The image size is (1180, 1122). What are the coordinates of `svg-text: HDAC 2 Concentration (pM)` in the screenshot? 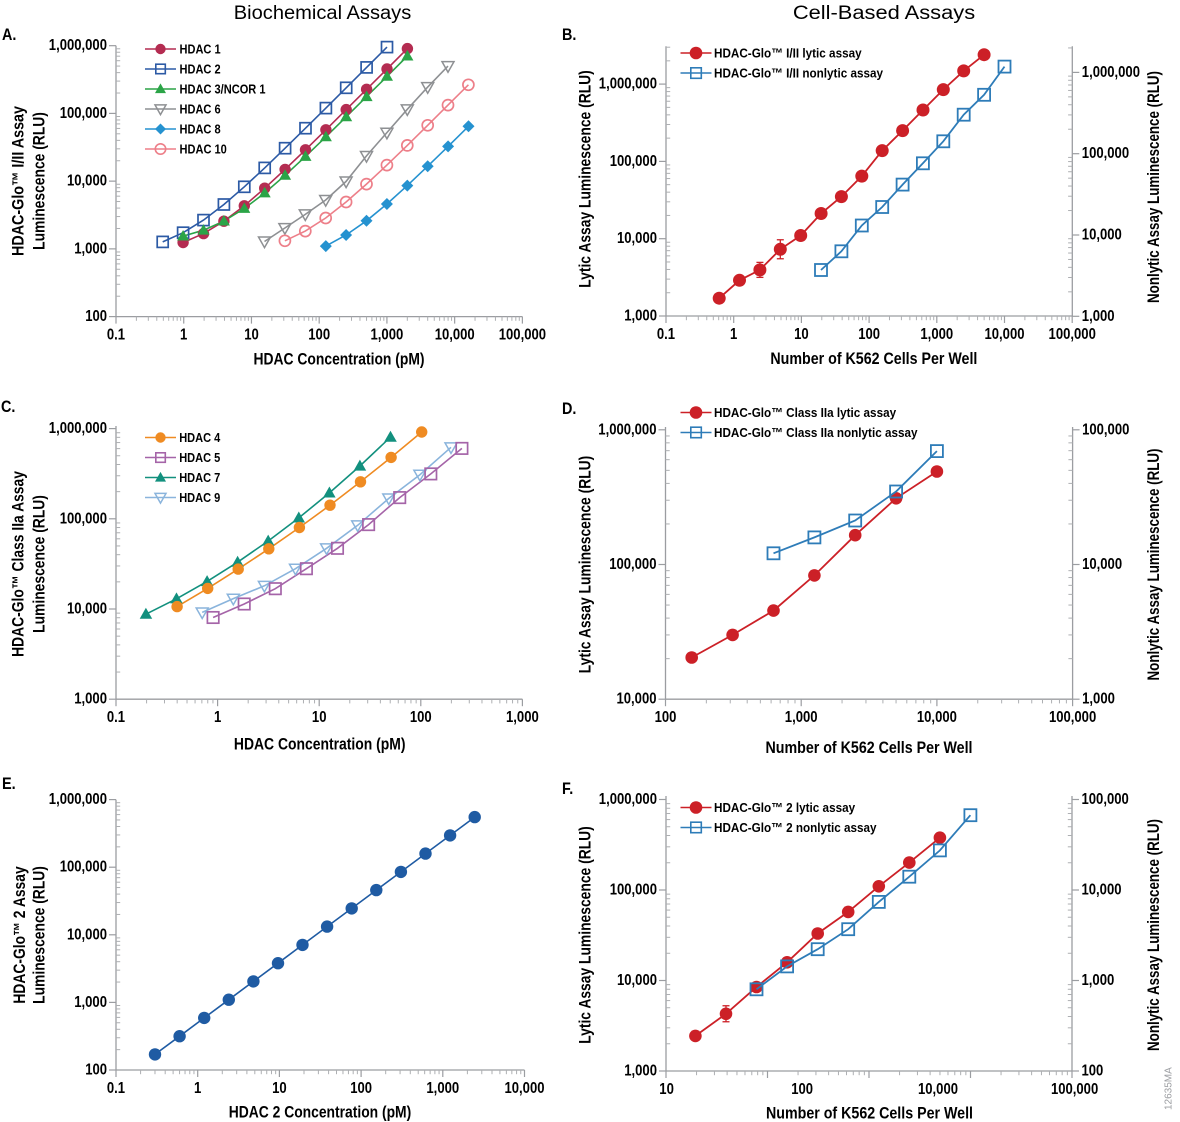 It's located at (320, 1113).